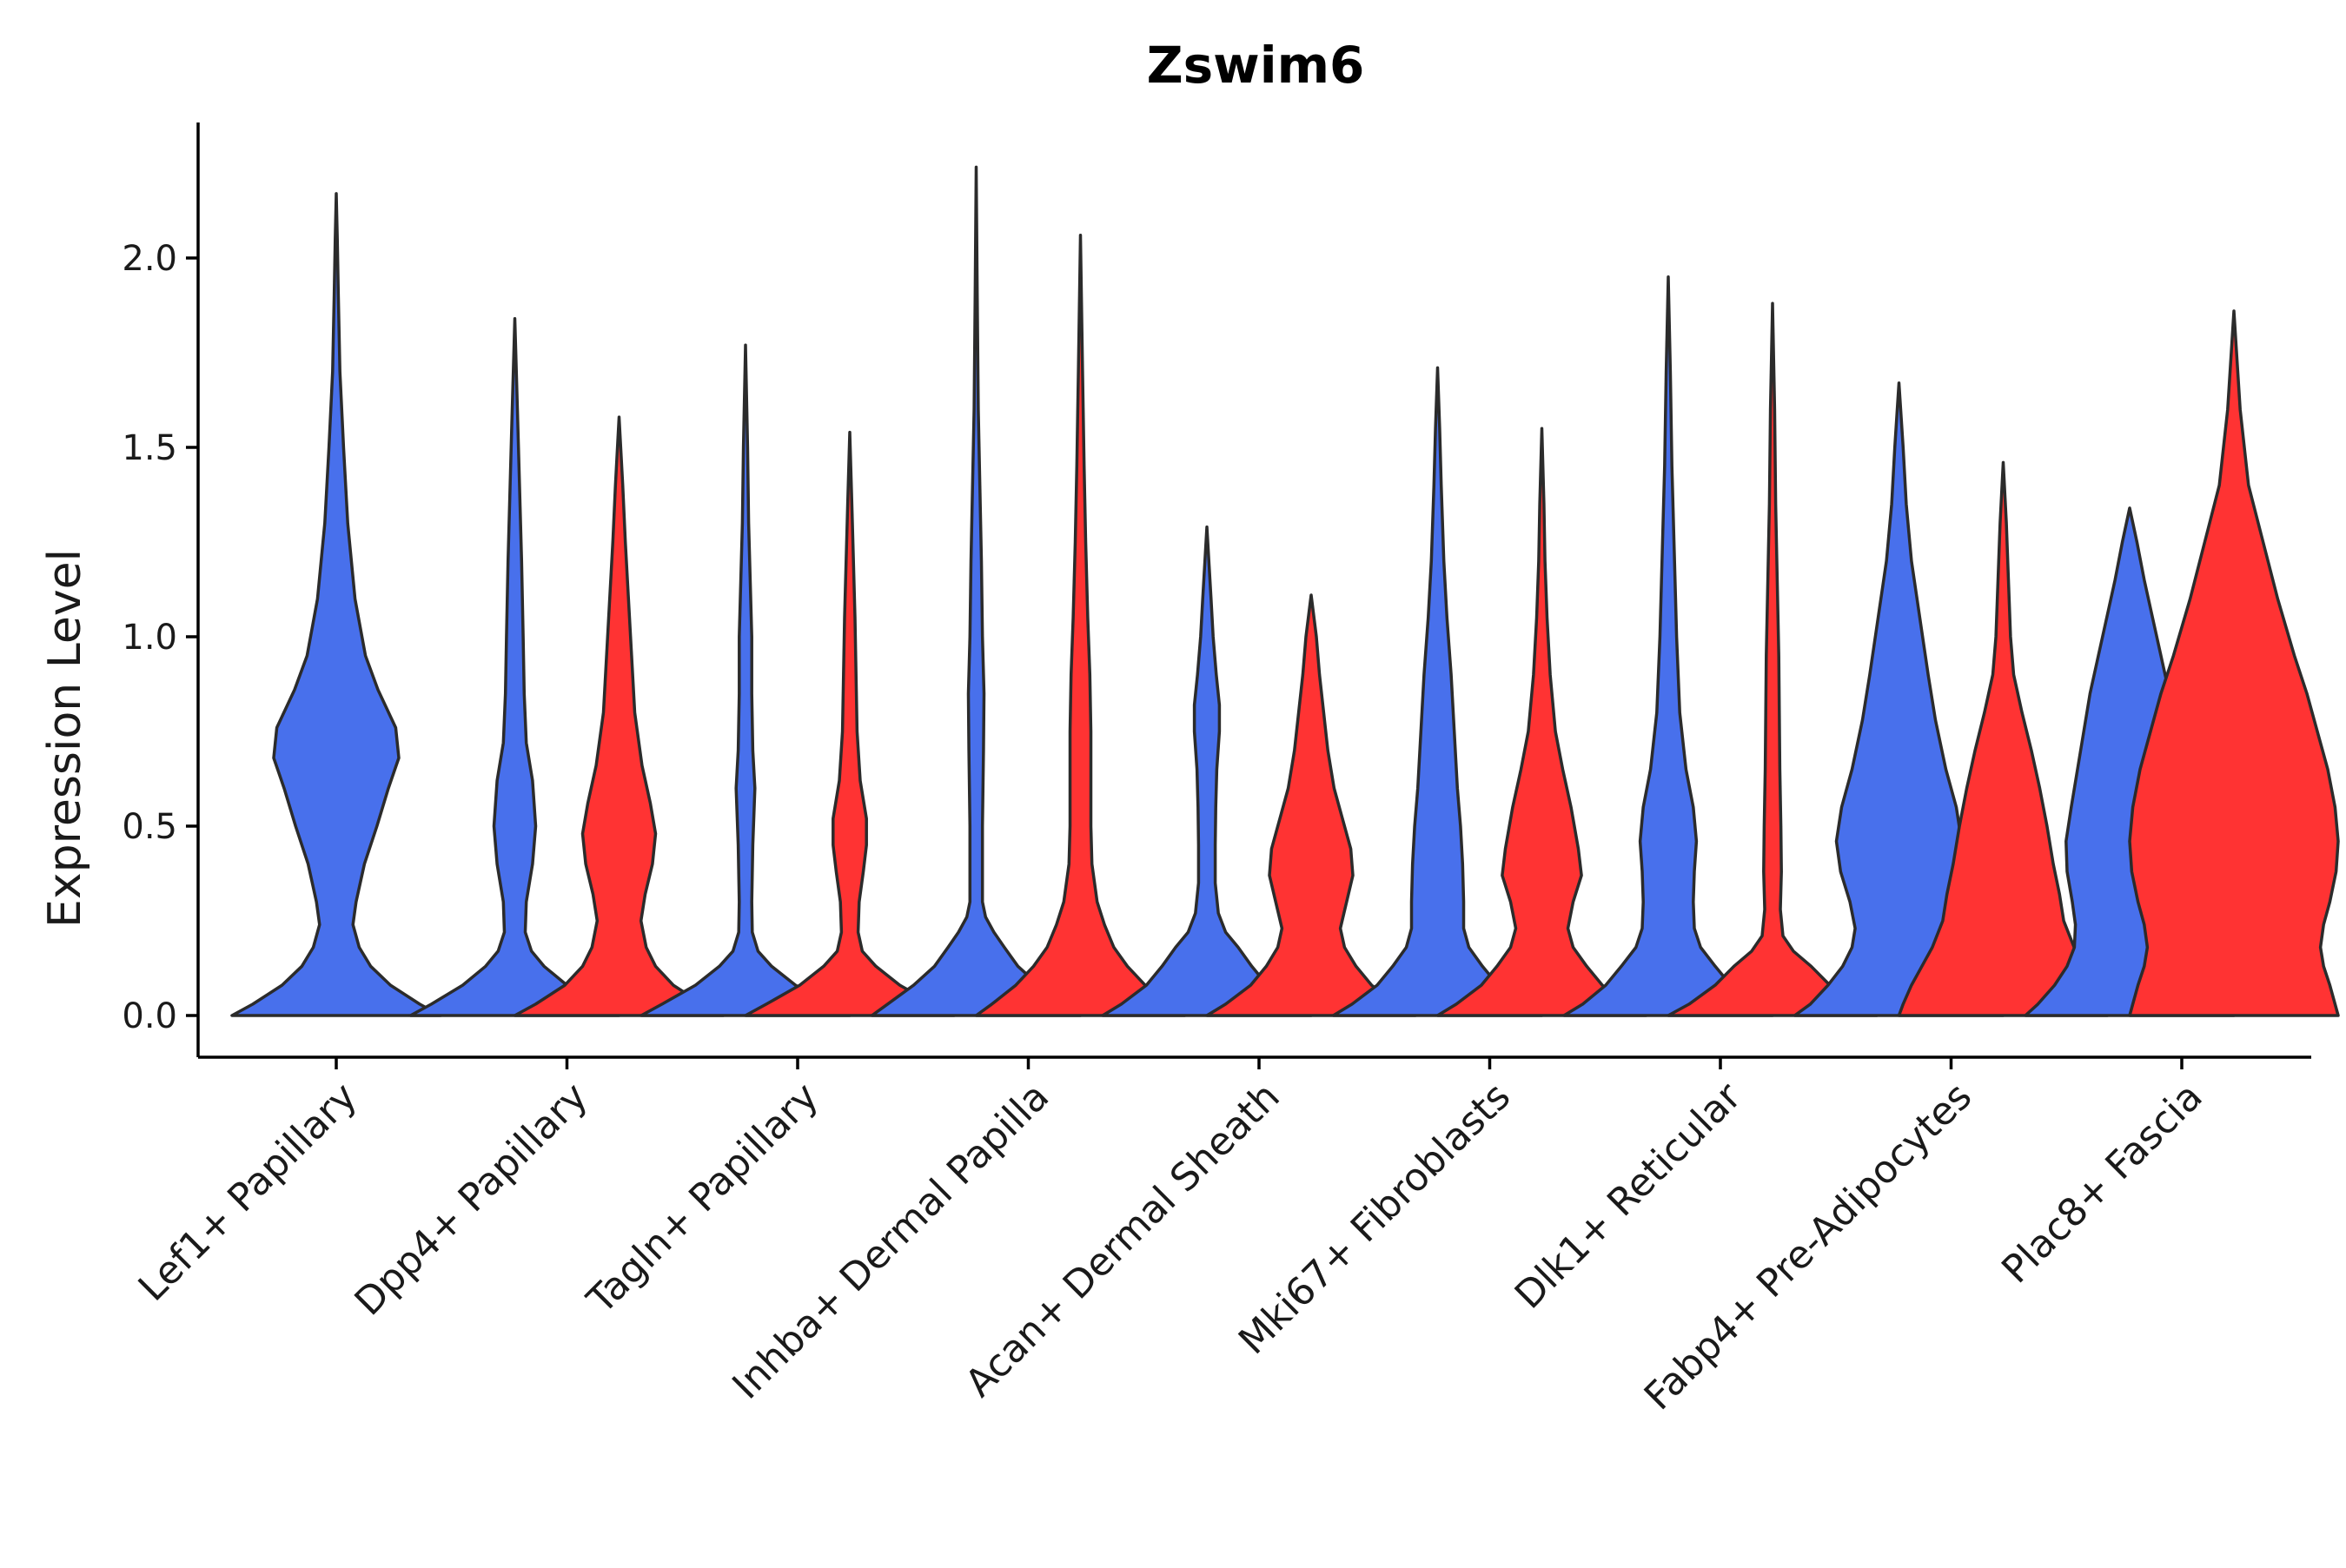 The image size is (2346, 1568). I want to click on y-tick-label: 2.0, so click(149, 259).